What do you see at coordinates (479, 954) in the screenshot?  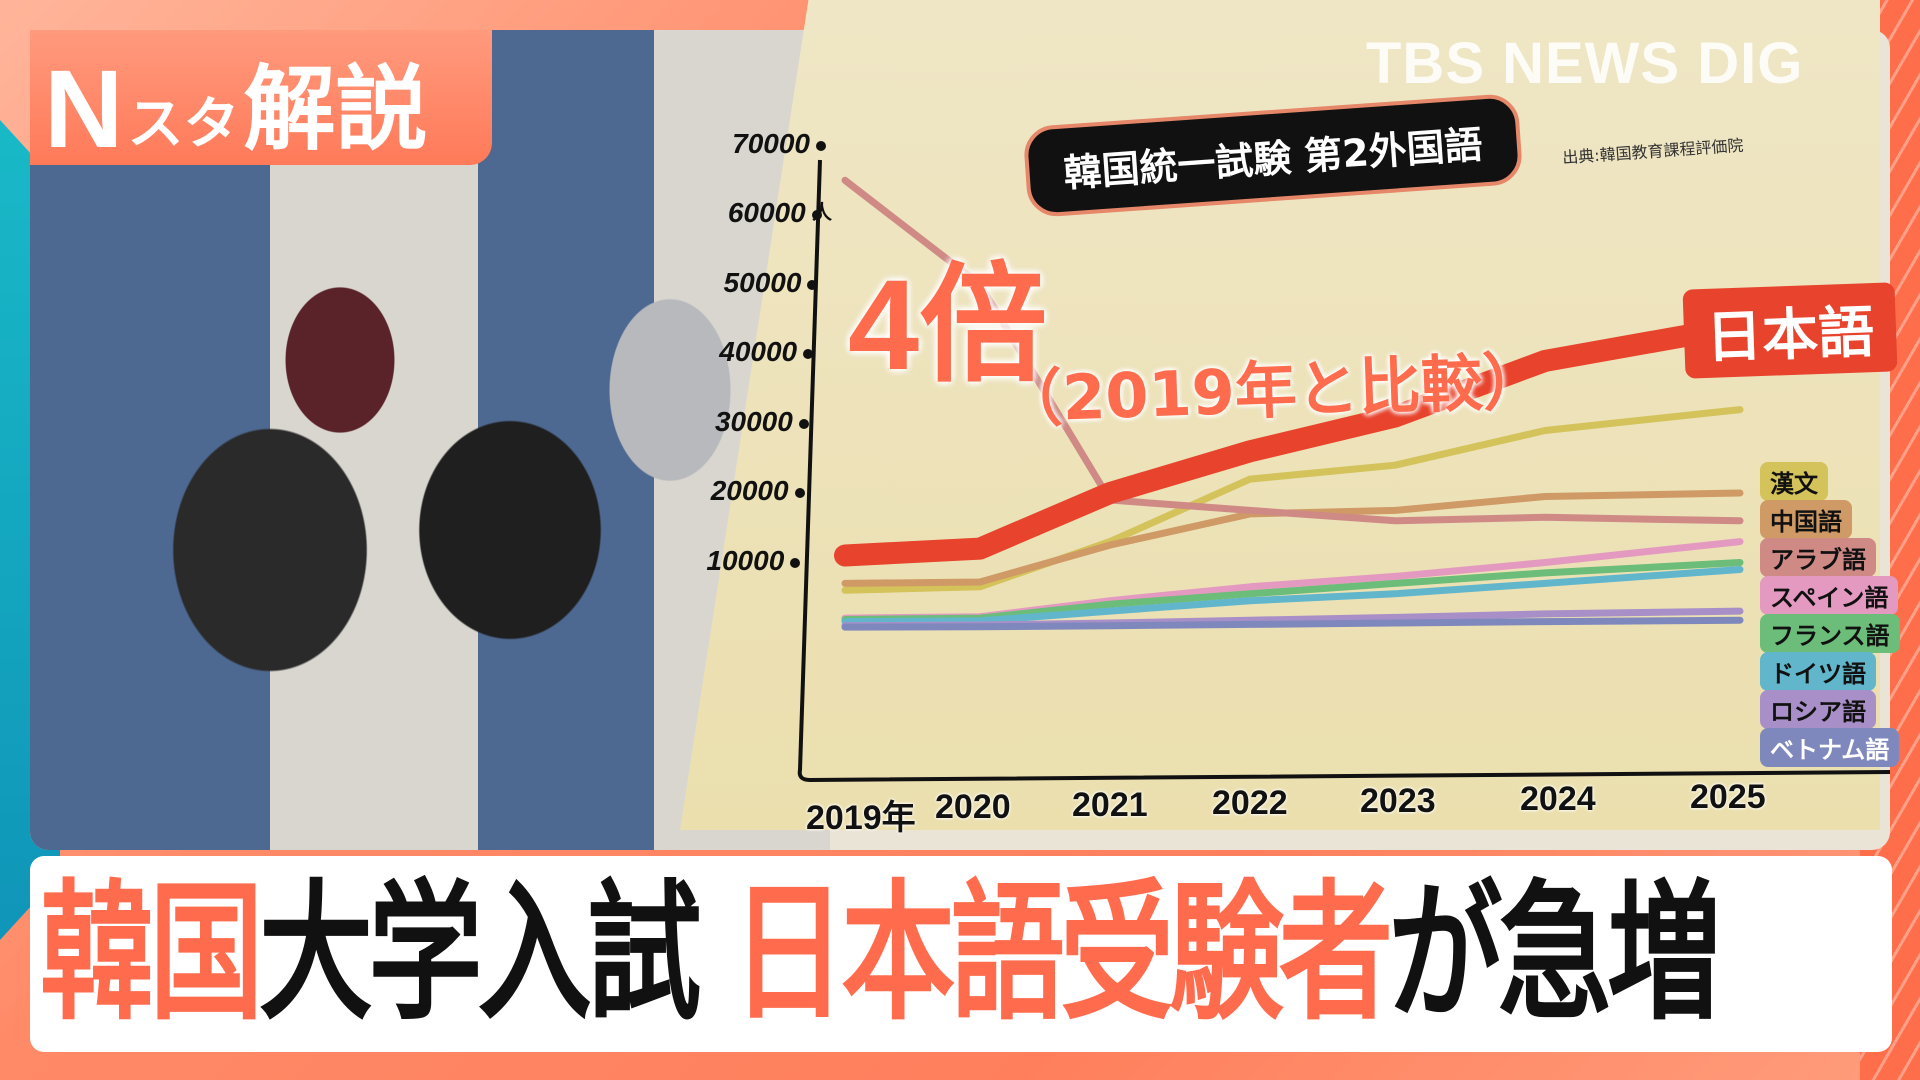 I see `caption-university-exam: 大学入試` at bounding box center [479, 954].